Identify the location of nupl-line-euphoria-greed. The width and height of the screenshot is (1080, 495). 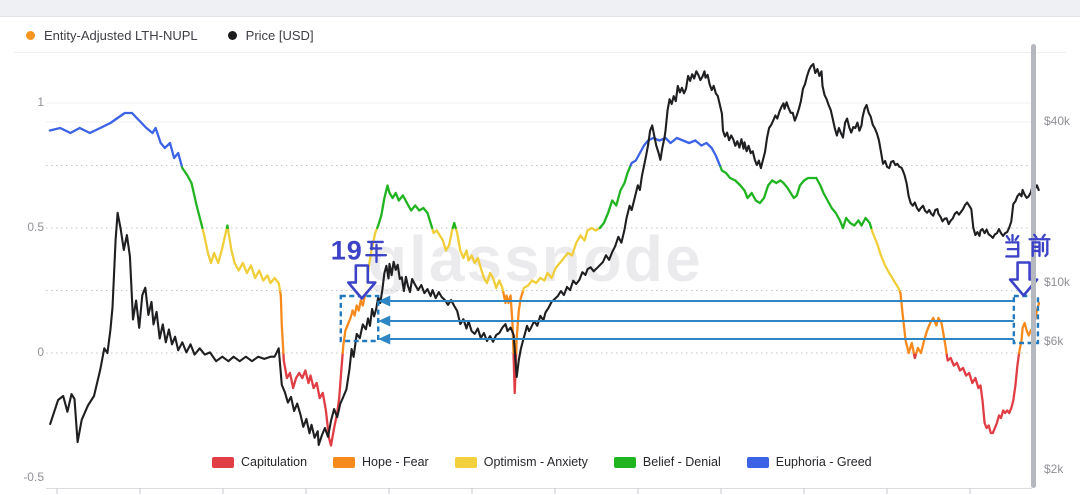
(385, 139).